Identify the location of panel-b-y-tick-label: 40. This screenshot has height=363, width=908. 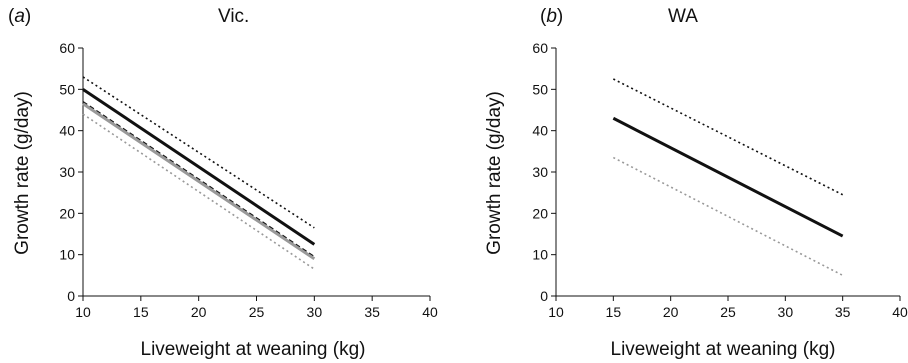
(540, 131).